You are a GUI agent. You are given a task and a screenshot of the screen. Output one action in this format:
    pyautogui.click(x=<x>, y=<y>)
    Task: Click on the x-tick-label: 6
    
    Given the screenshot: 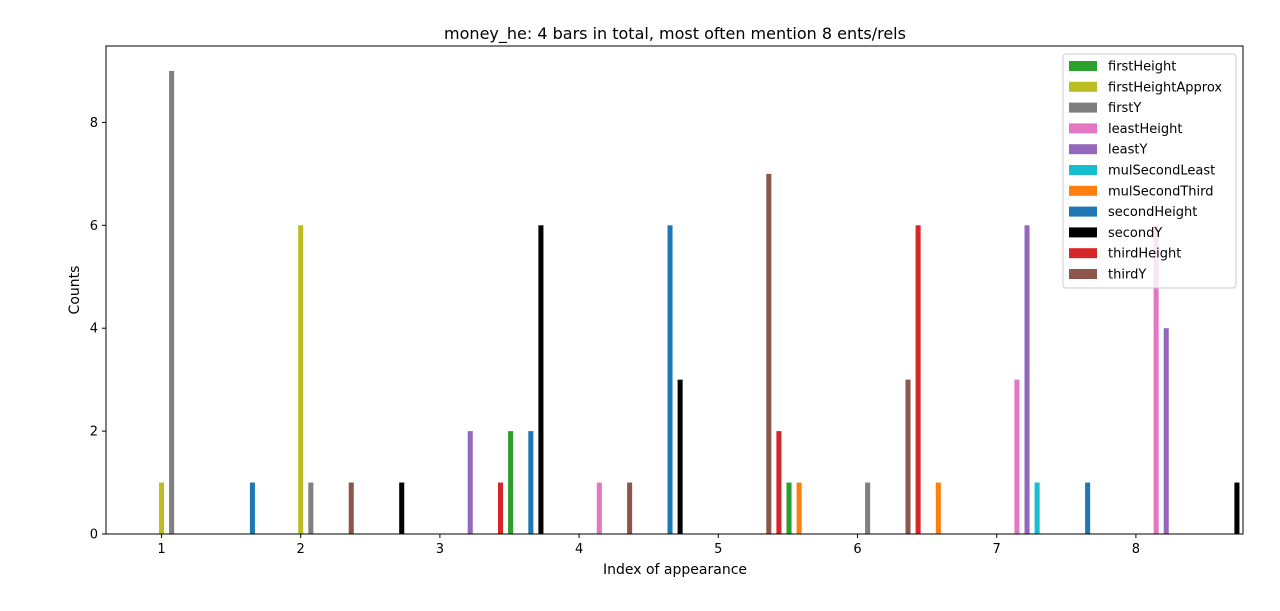 What is the action you would take?
    pyautogui.click(x=857, y=549)
    